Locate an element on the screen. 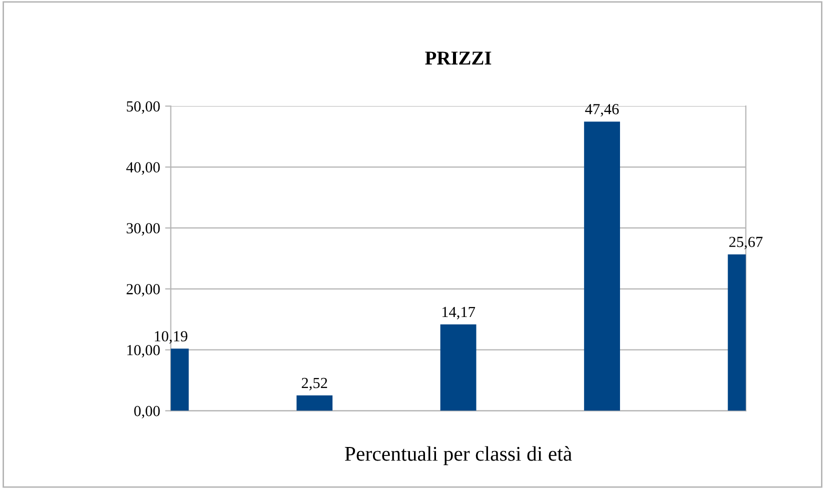  data-label: 10,19 is located at coordinates (171, 337).